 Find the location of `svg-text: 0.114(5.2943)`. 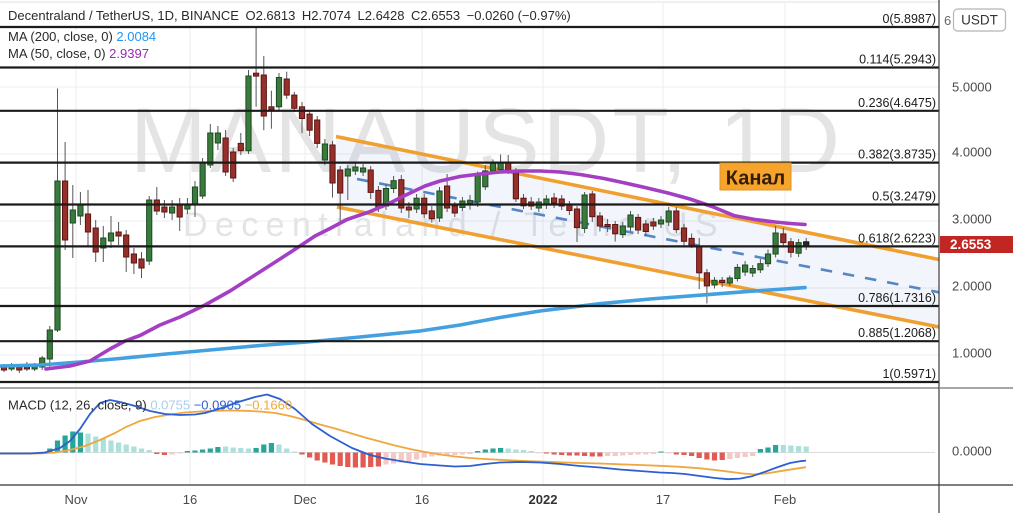

svg-text: 0.114(5.2943) is located at coordinates (897, 60).